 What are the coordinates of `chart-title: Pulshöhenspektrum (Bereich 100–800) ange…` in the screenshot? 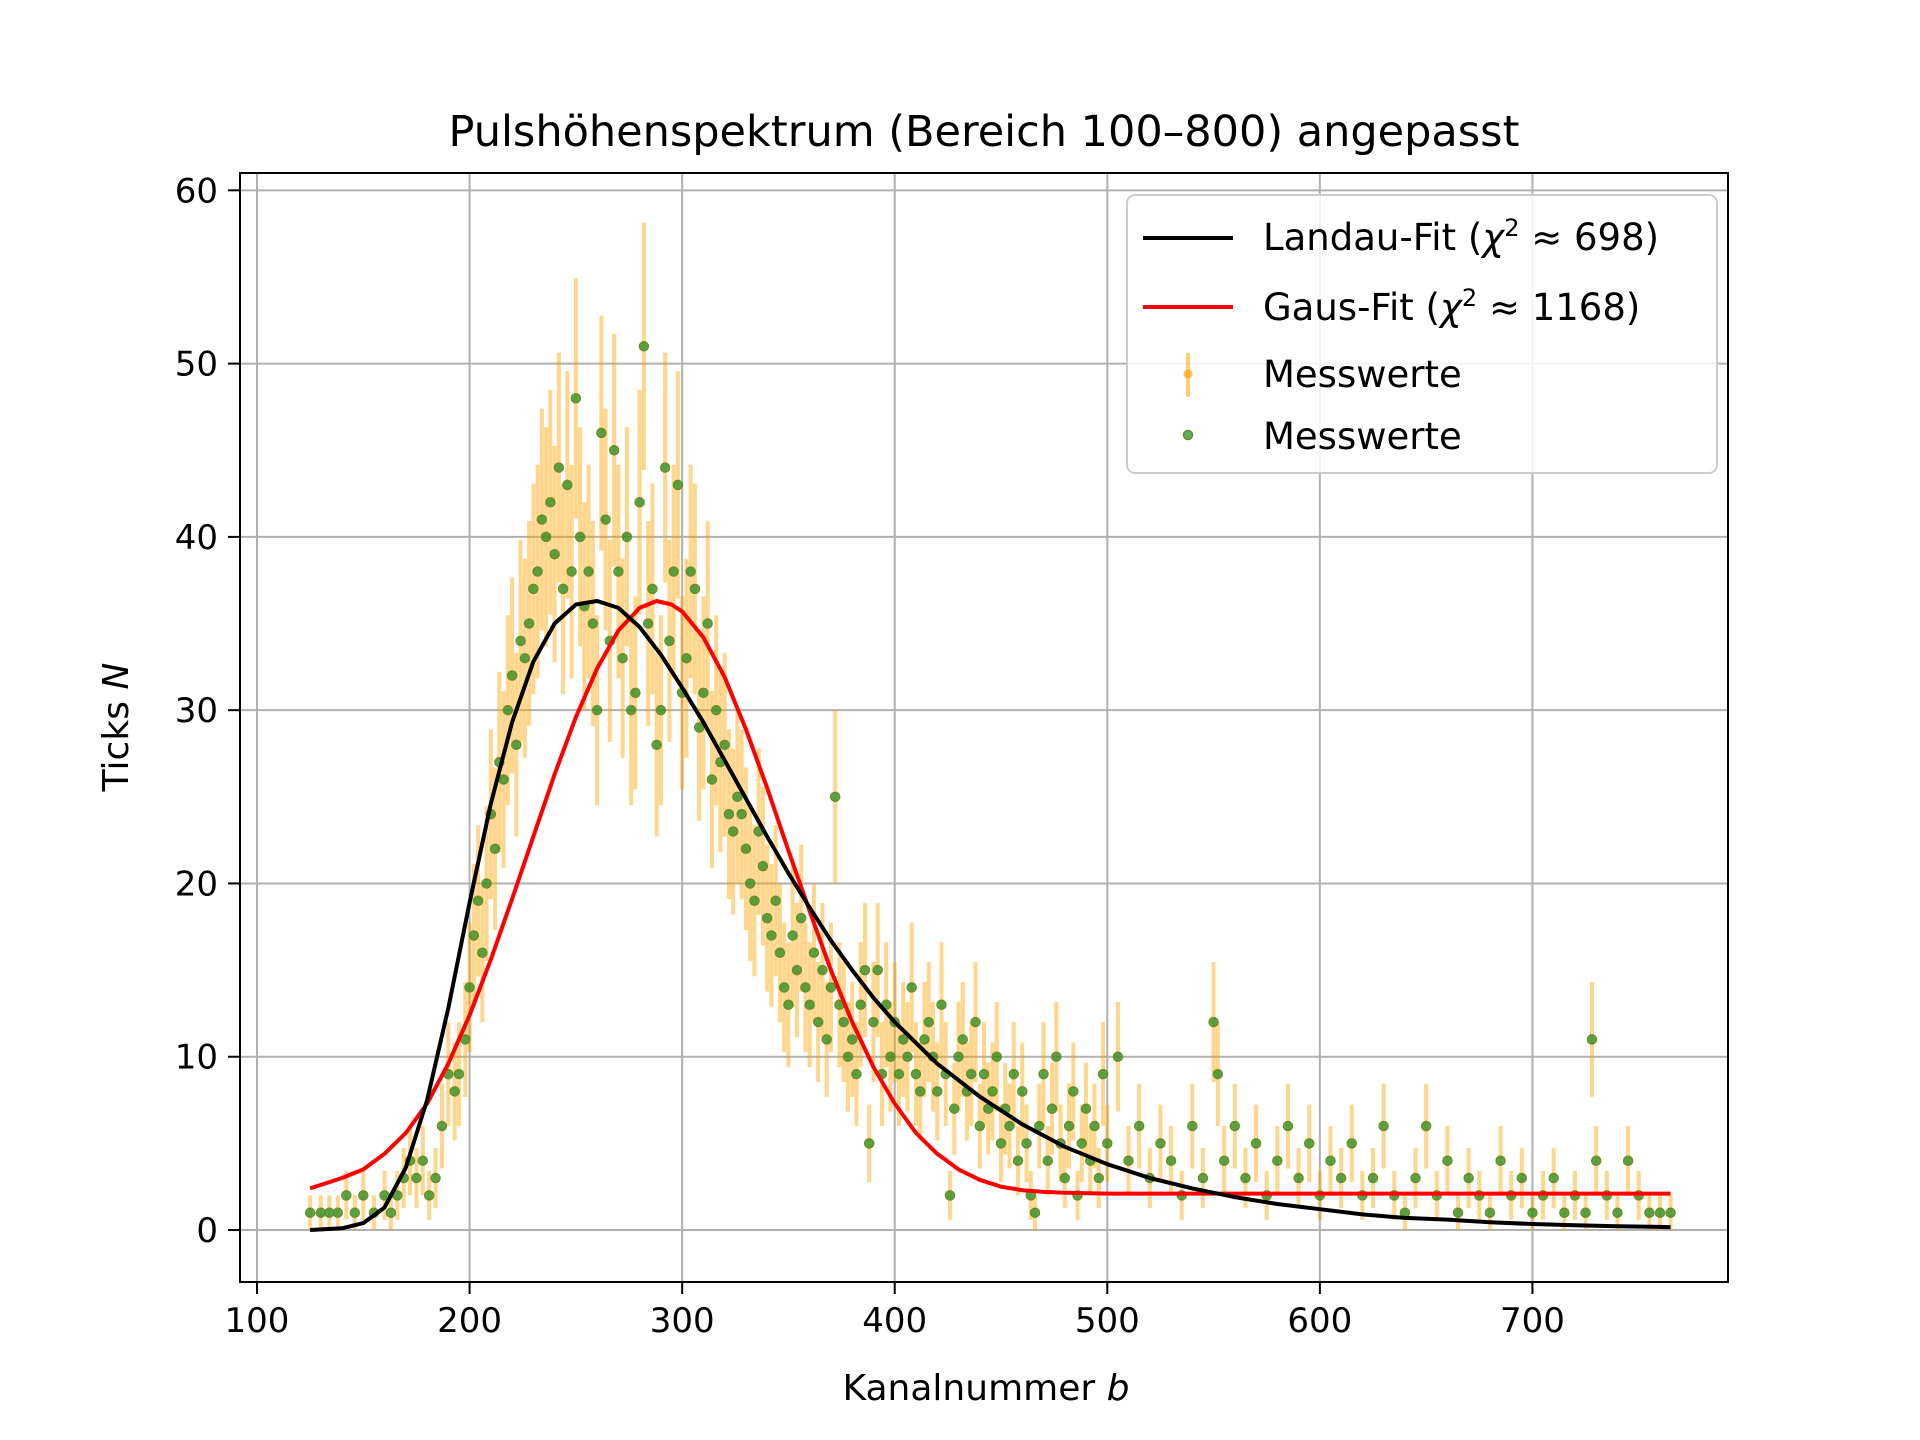 It's located at (984, 132).